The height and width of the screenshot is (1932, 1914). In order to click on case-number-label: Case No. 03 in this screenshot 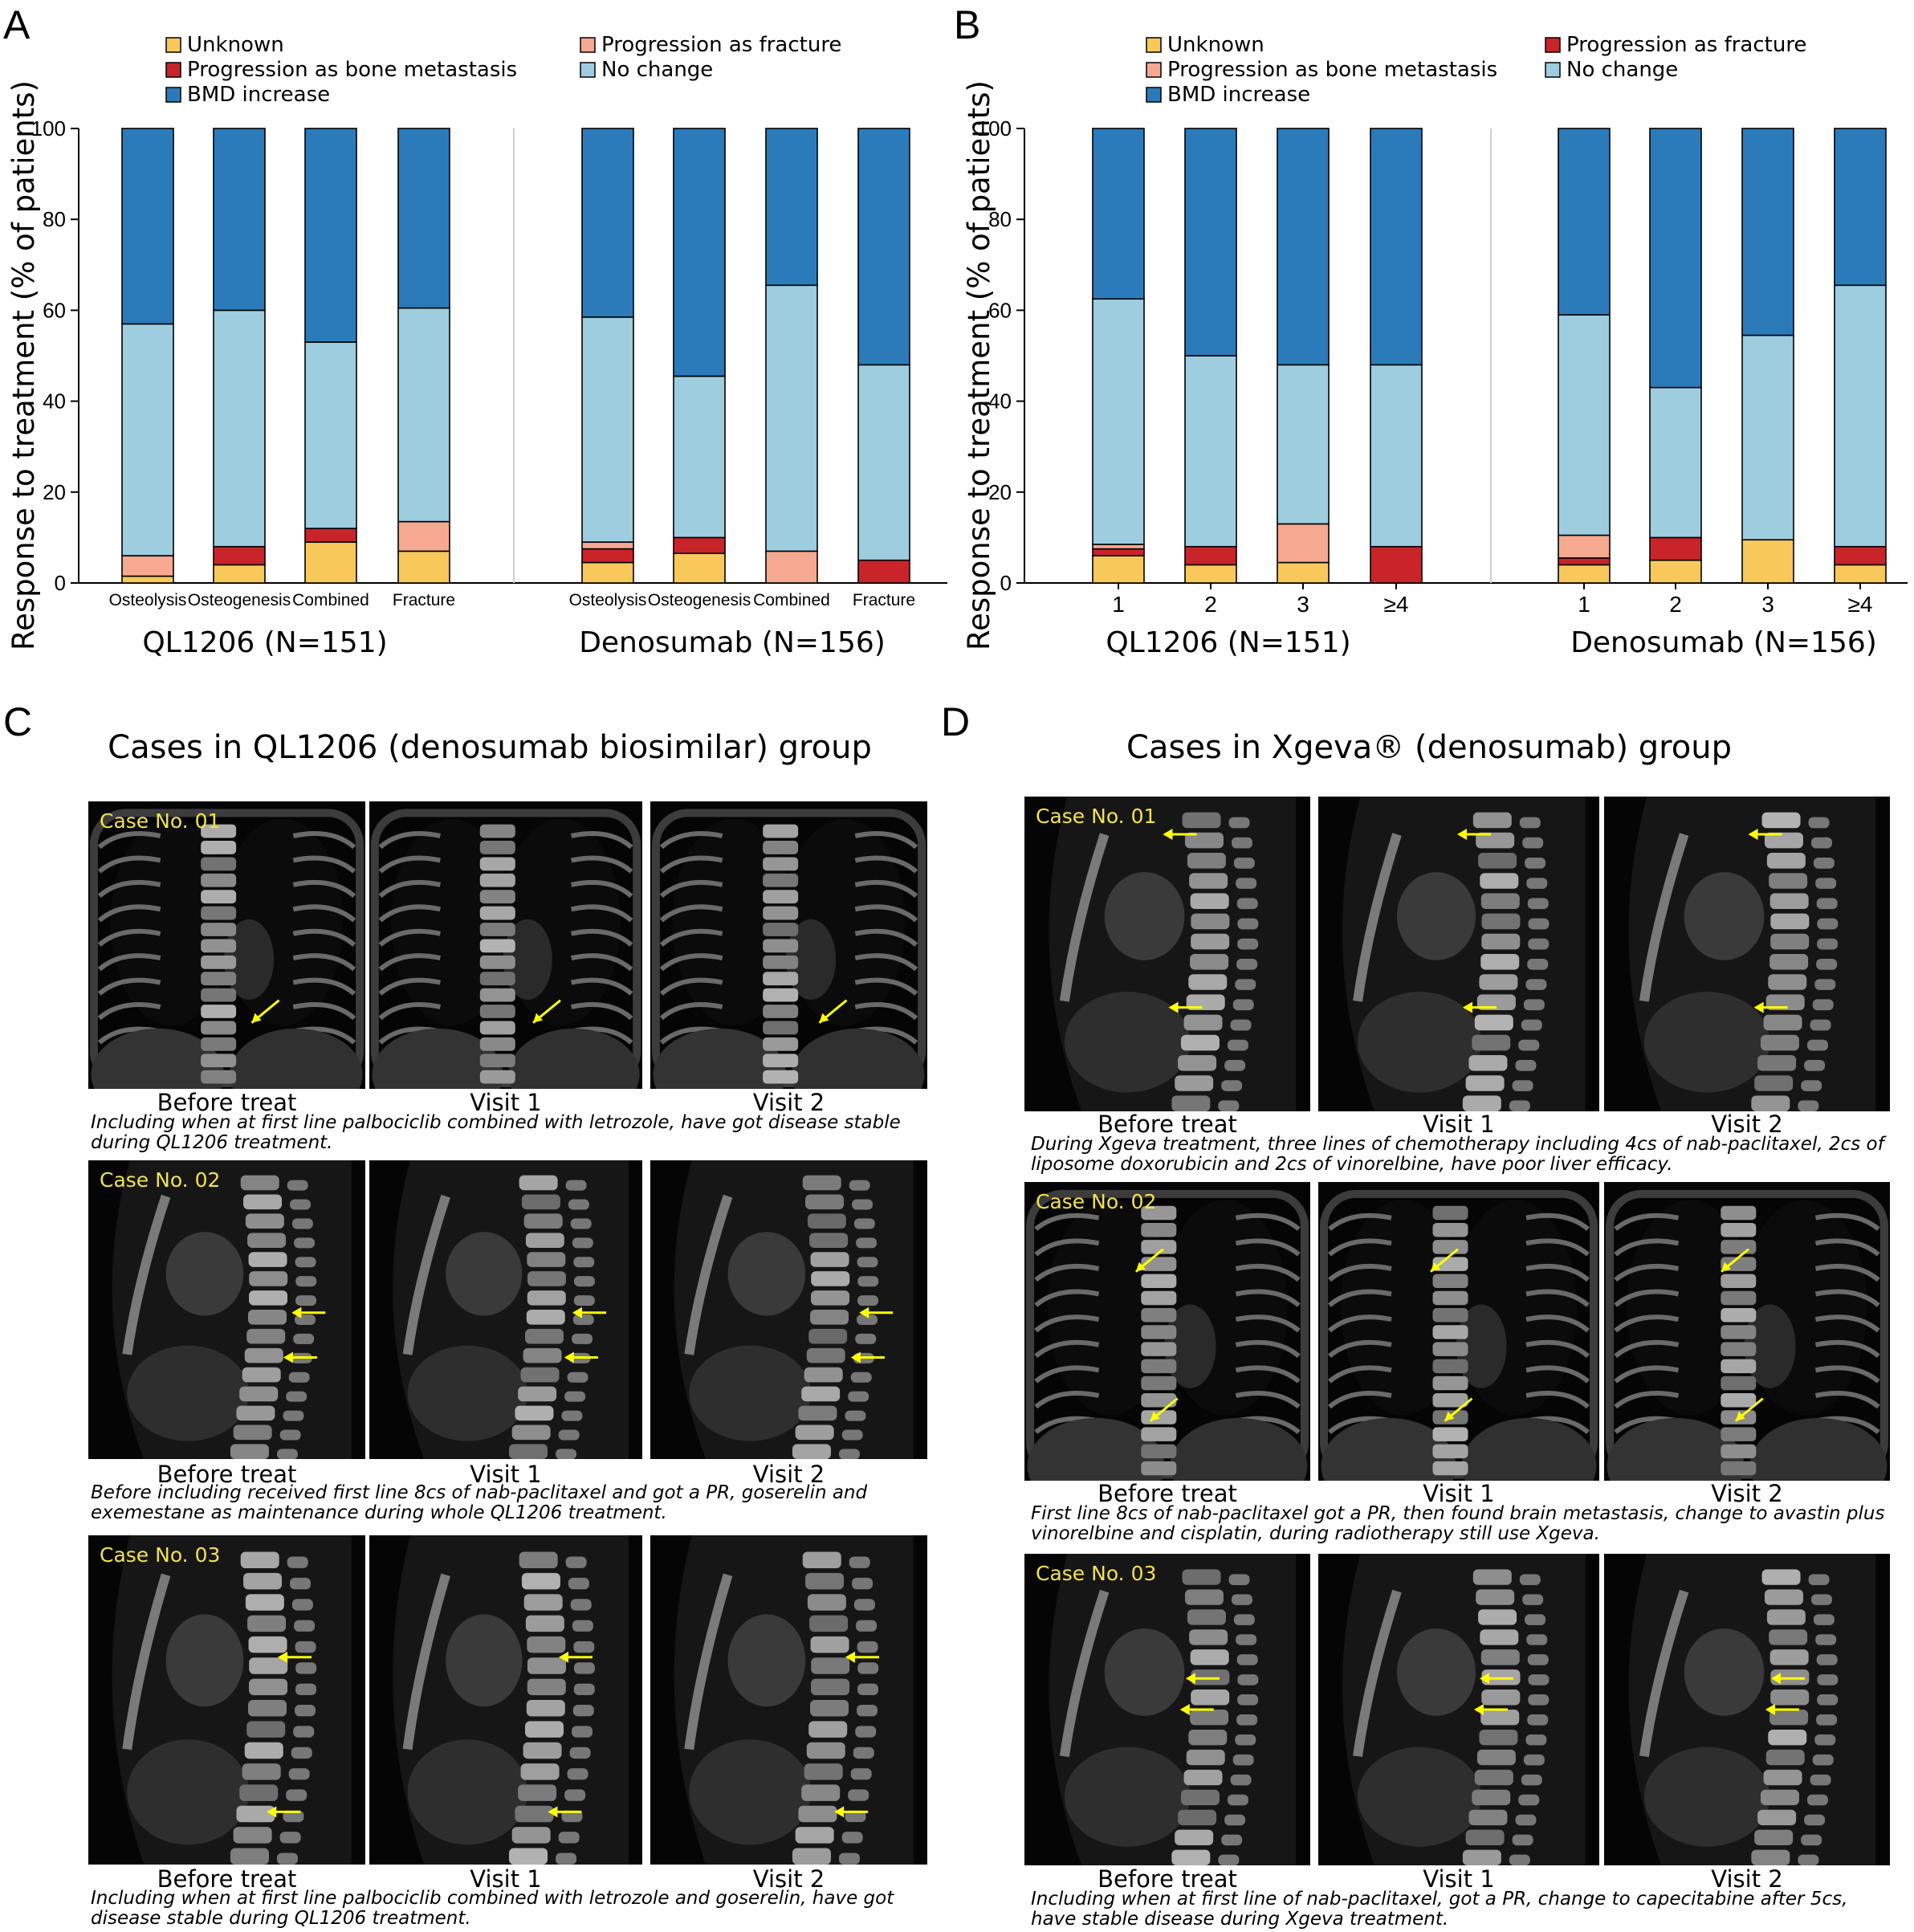, I will do `click(160, 1555)`.